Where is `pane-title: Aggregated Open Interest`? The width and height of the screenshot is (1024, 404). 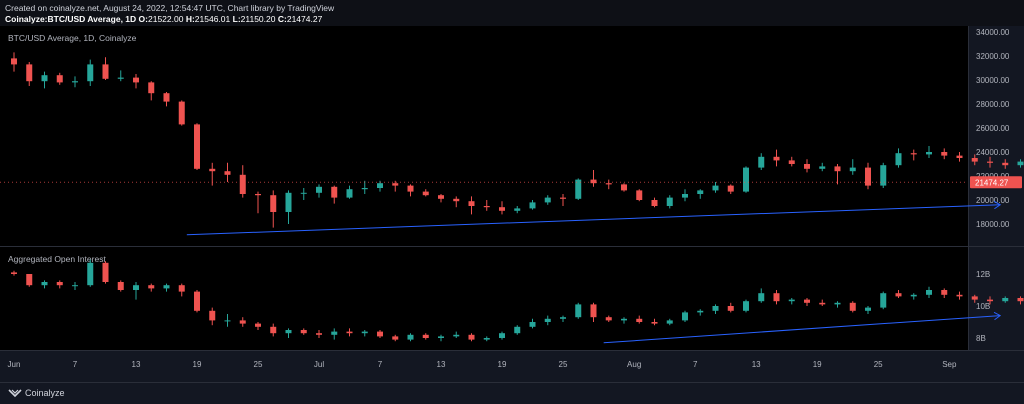 pane-title: Aggregated Open Interest is located at coordinates (57, 259).